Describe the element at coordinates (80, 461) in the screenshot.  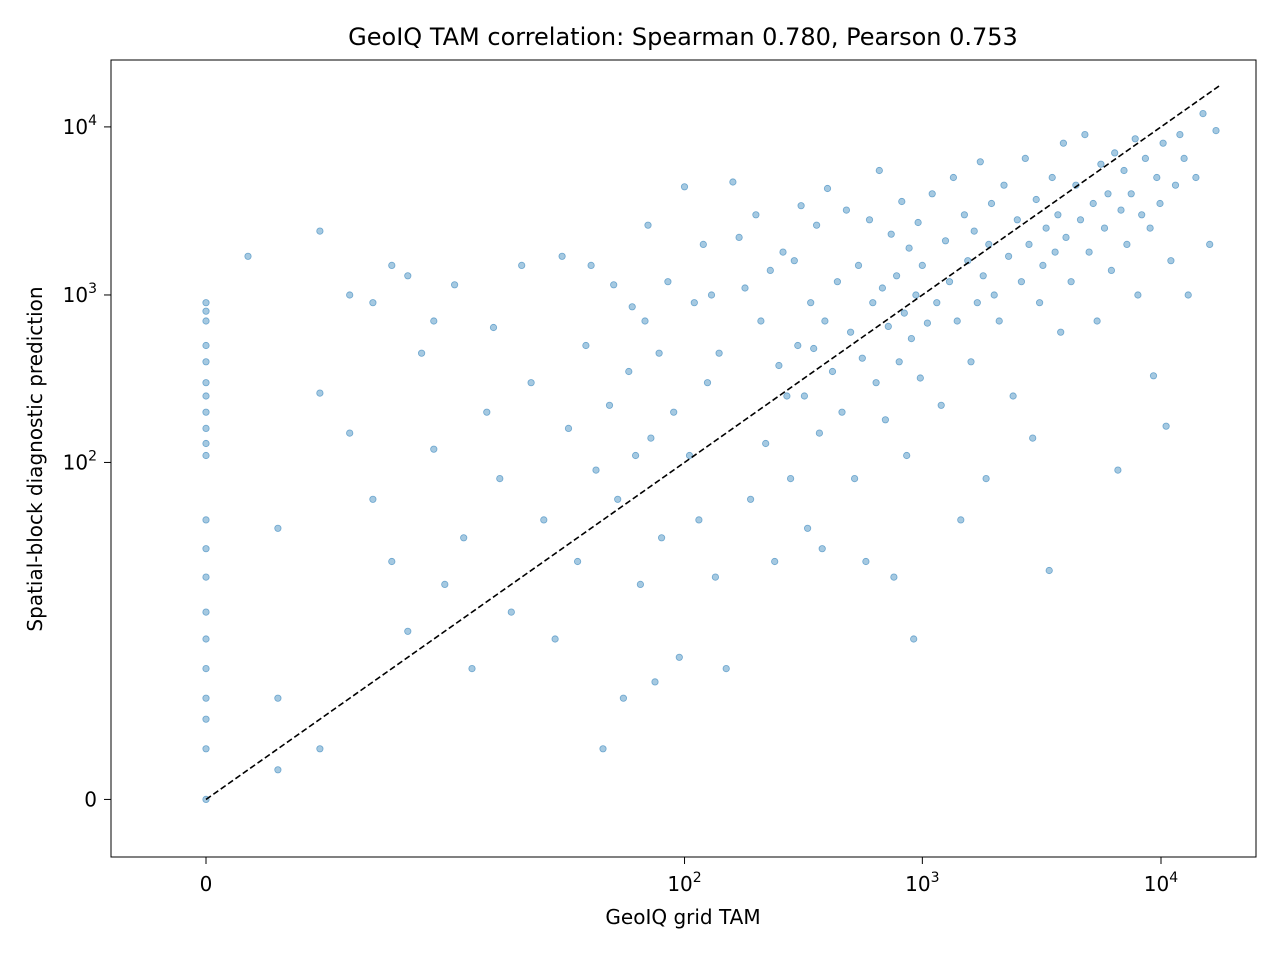
I see `y-tick-label: 10²` at that location.